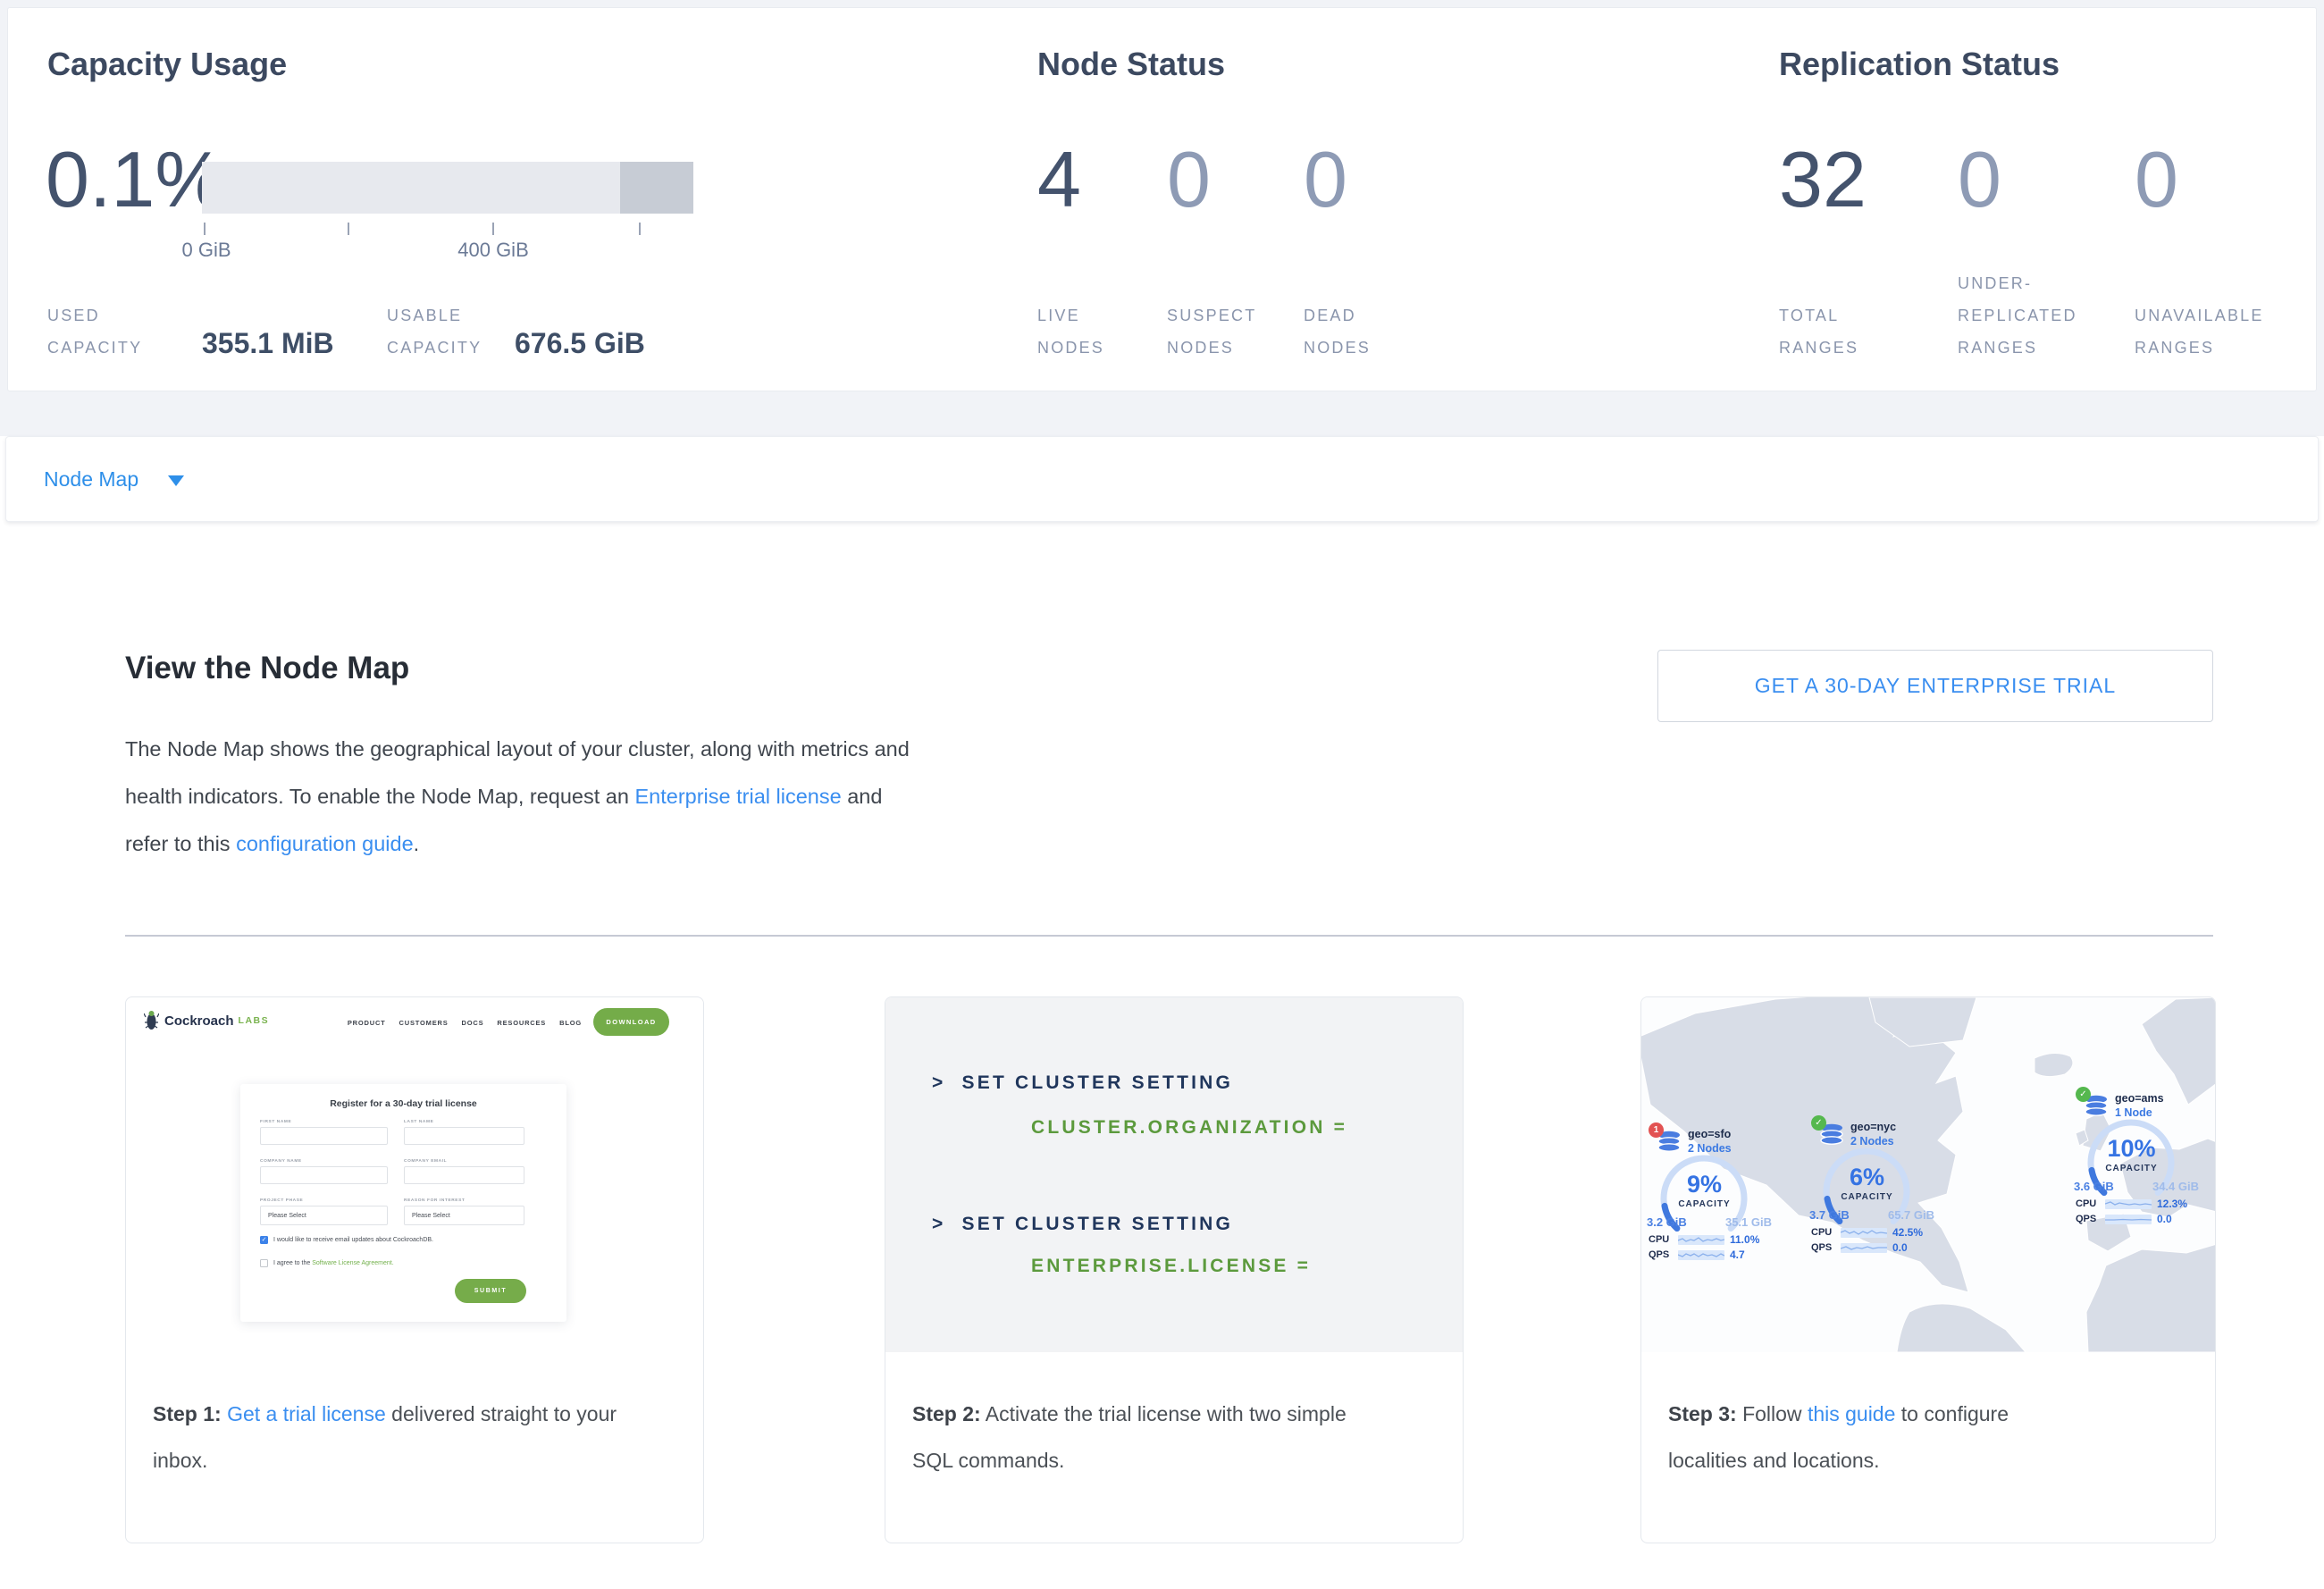 This screenshot has width=2324, height=1589. What do you see at coordinates (493, 250) in the screenshot?
I see `axis-tick-label: 400 GiB` at bounding box center [493, 250].